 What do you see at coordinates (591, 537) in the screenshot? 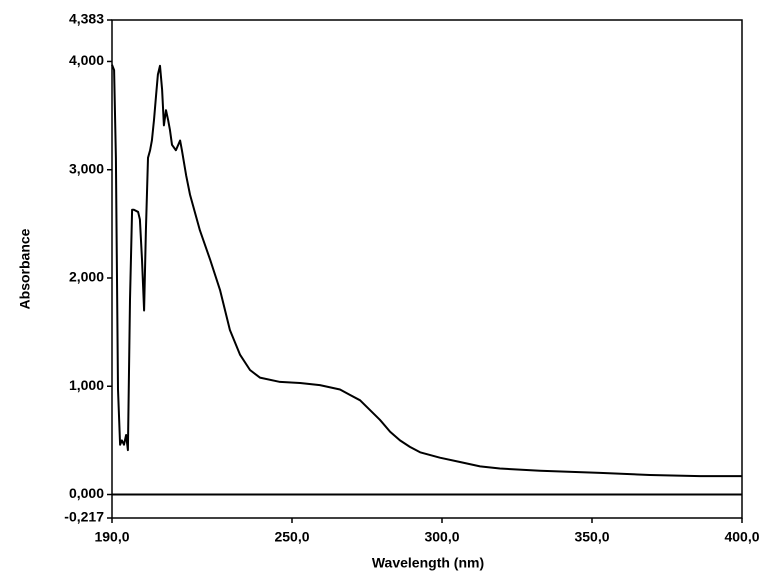
I see `x-tick-label: 350,0` at bounding box center [591, 537].